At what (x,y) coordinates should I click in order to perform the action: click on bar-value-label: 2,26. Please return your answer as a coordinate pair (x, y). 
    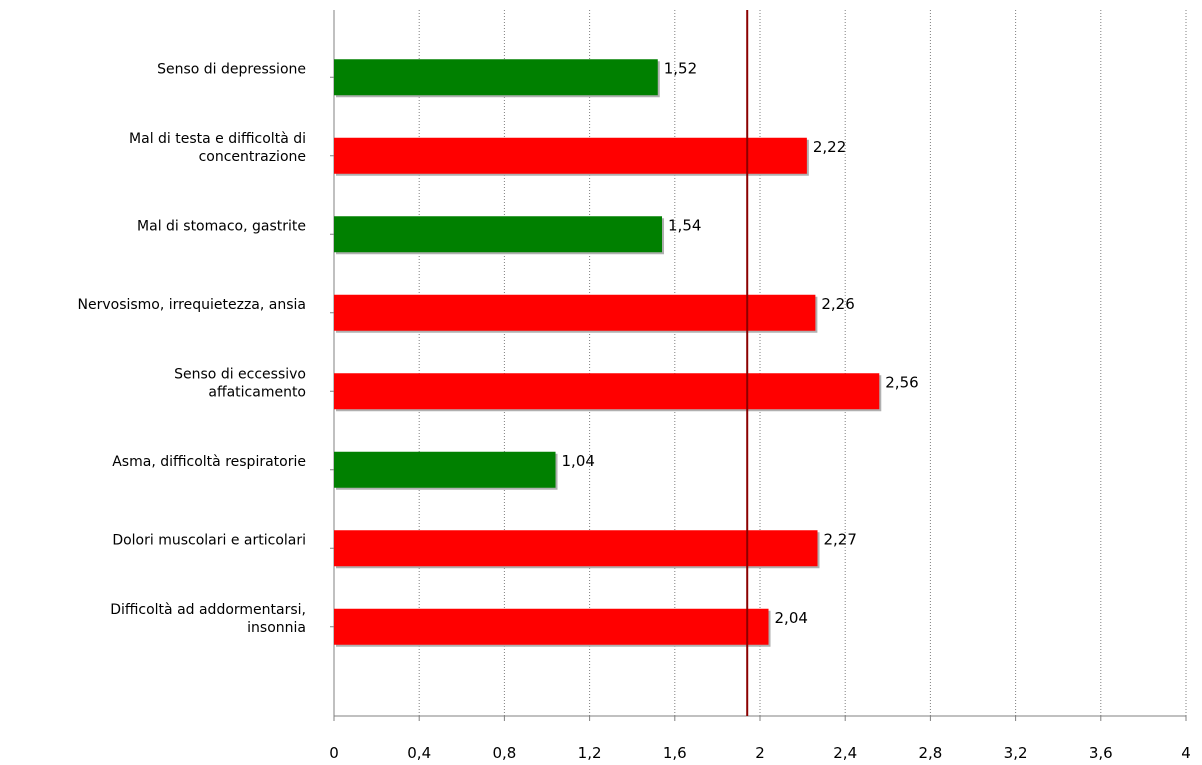
    Looking at the image, I should click on (837, 304).